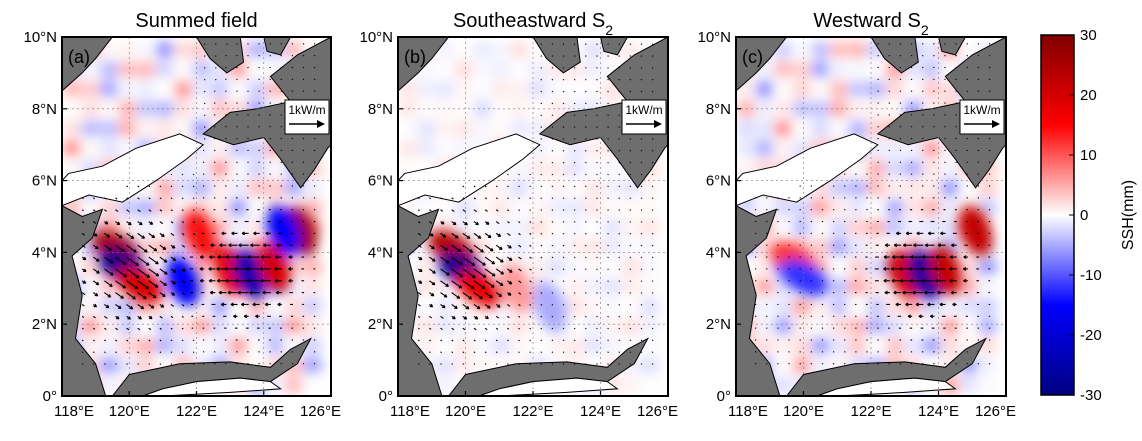  Describe the element at coordinates (1128, 215) in the screenshot. I see `colorbar-label: SSH(mm)` at that location.